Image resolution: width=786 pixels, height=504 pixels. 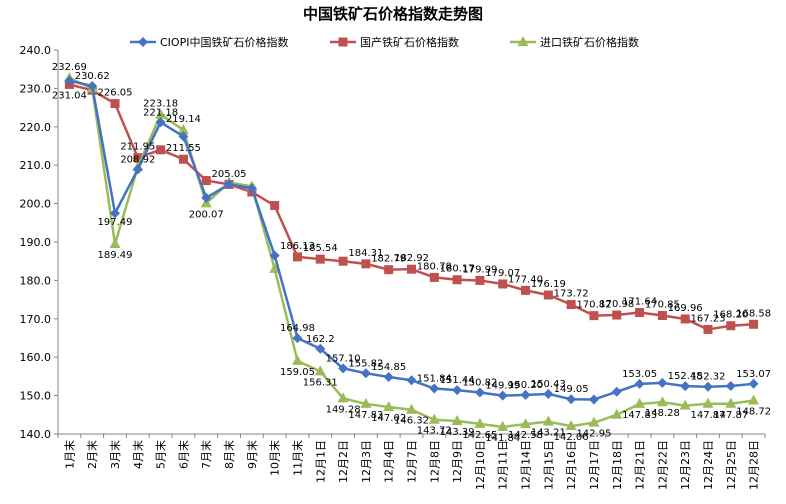 I want to click on x-tick-label: 12月25日, so click(x=731, y=465).